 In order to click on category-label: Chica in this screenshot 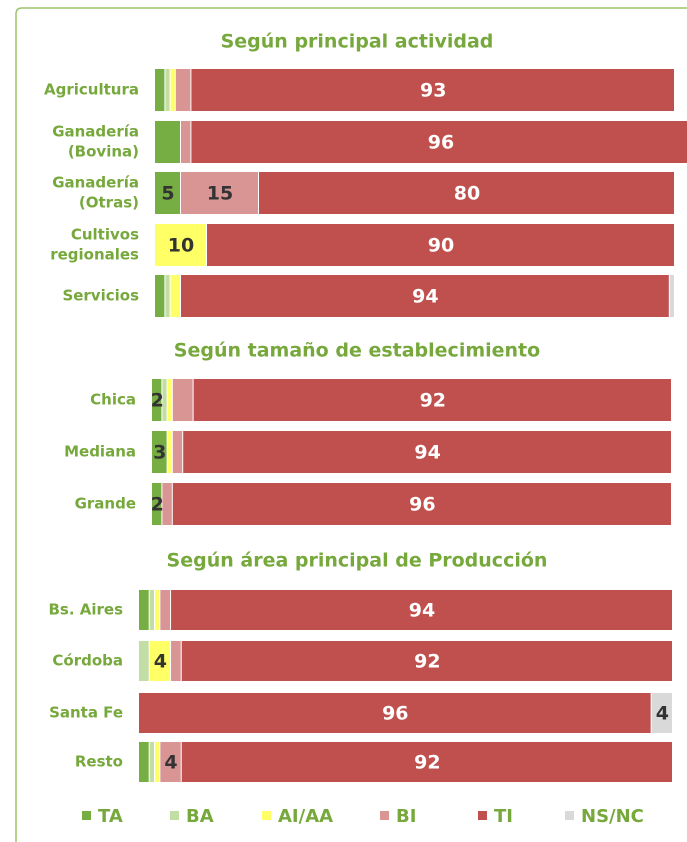, I will do `click(113, 400)`.